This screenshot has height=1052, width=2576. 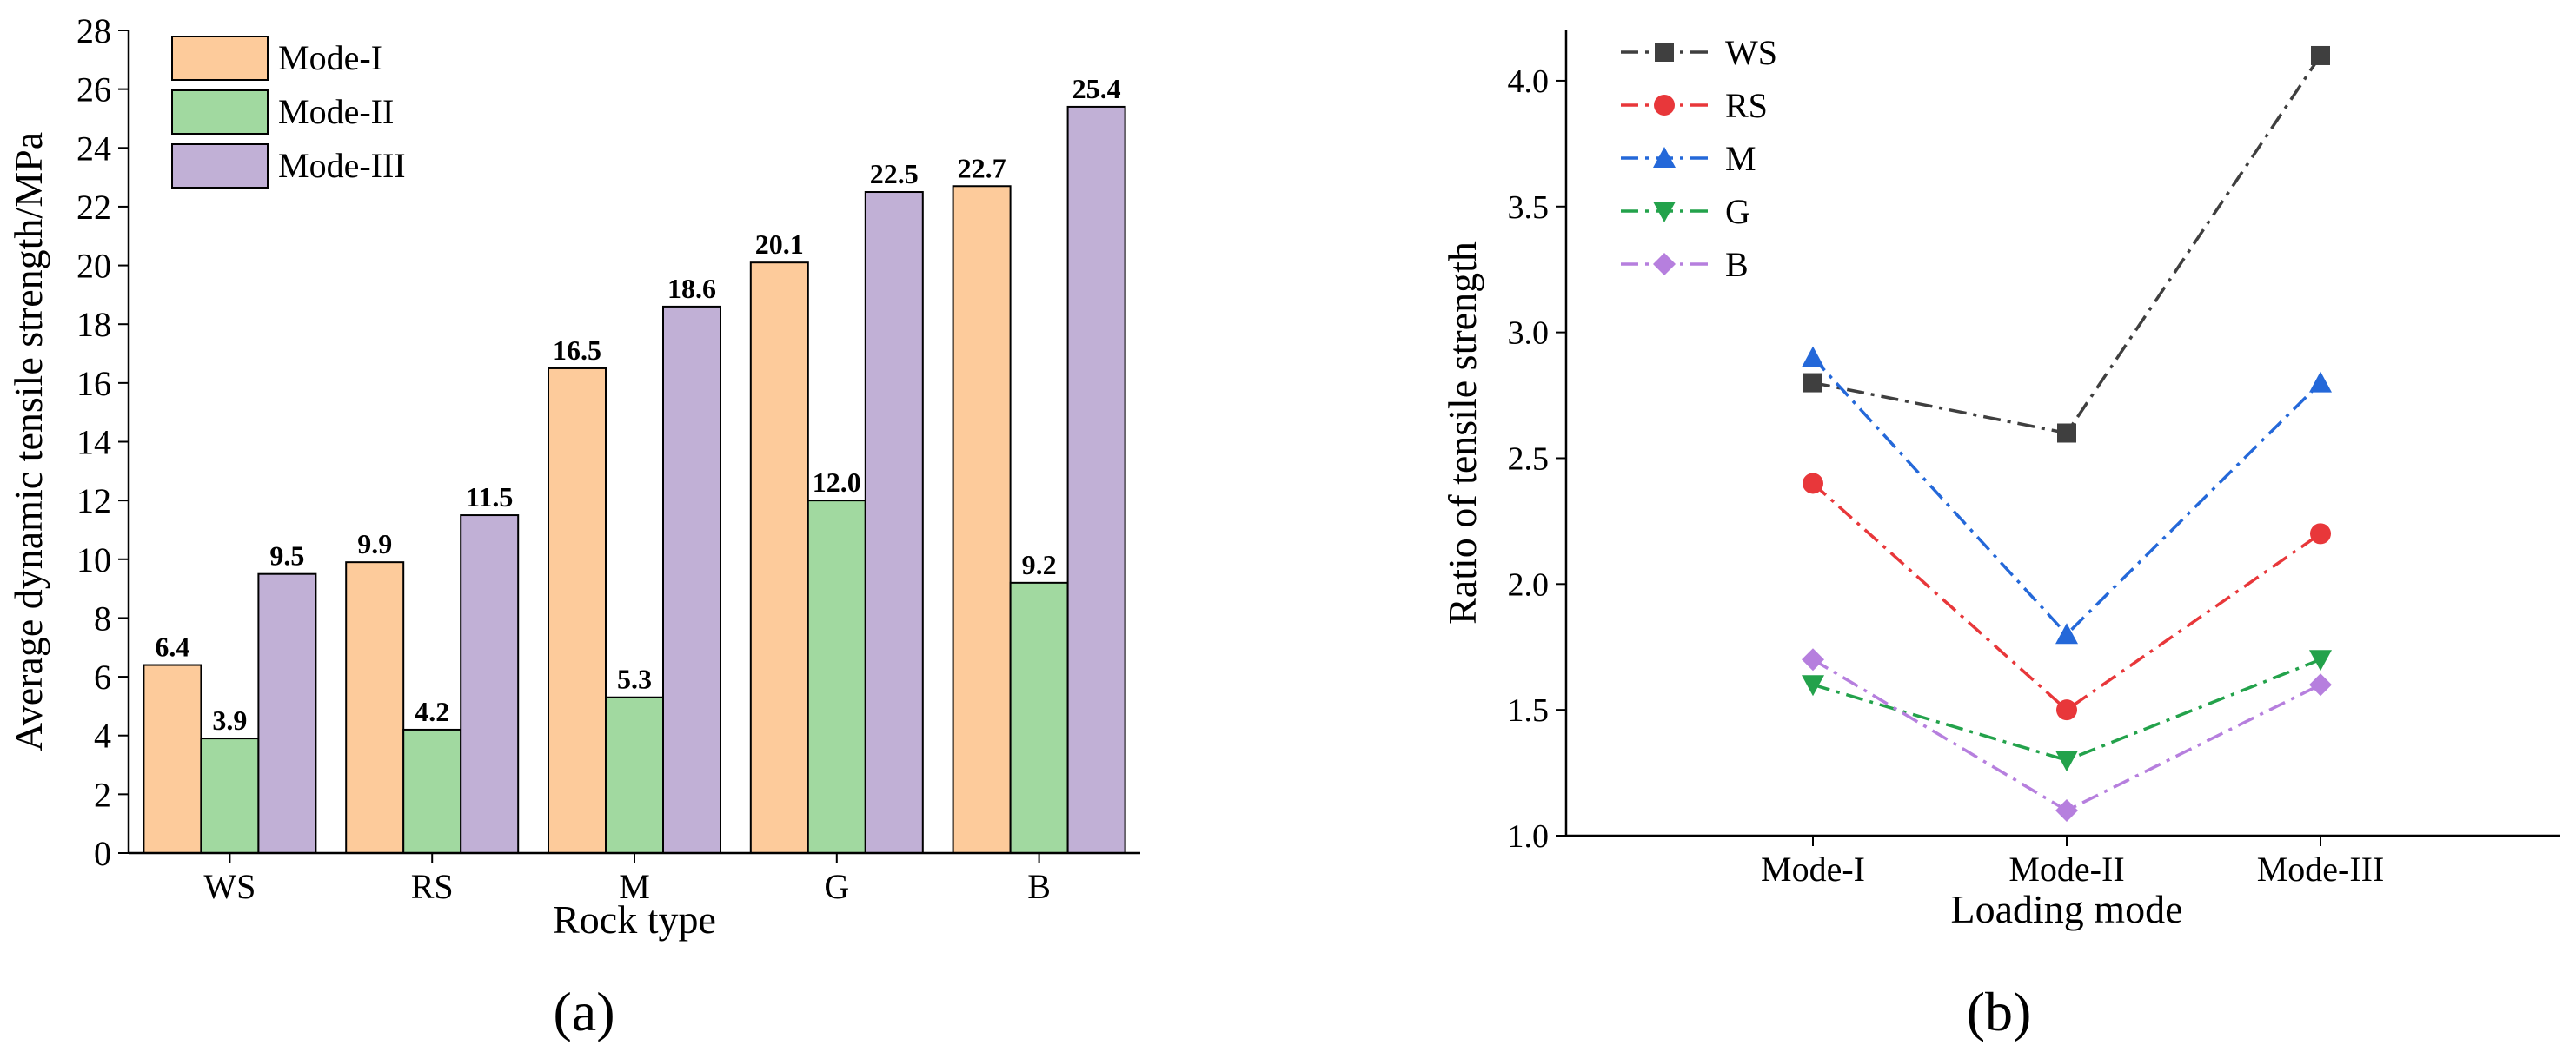 I want to click on bar-data-label: 25.4, so click(x=1096, y=88).